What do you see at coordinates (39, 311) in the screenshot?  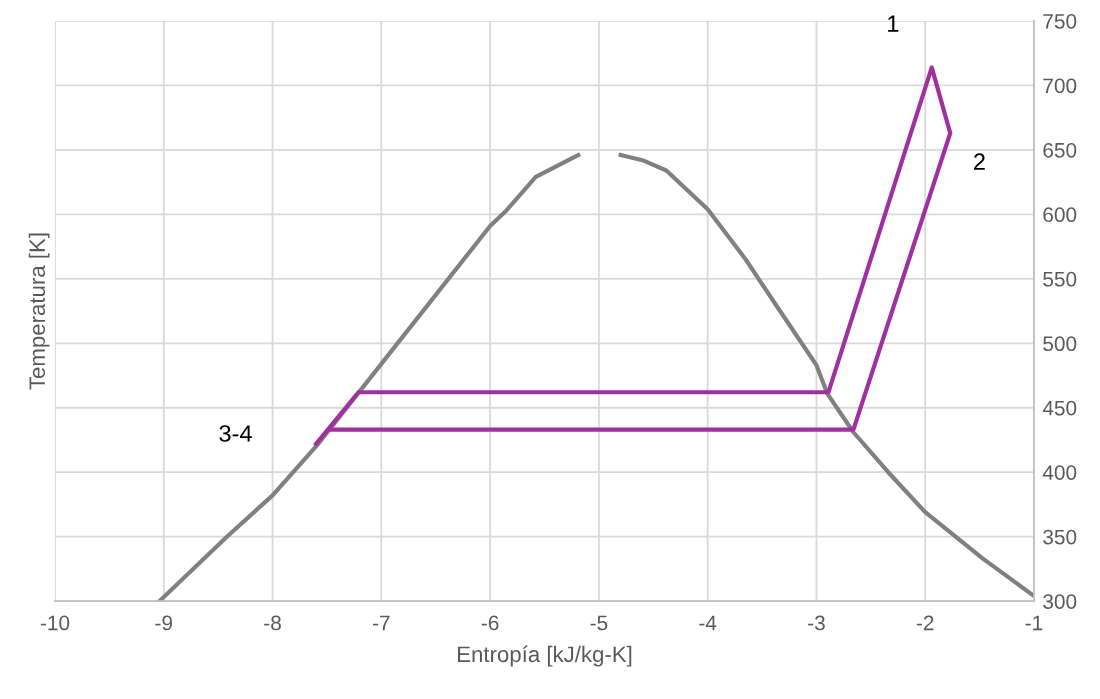 I see `y-axis-title: Temperatura [K]` at bounding box center [39, 311].